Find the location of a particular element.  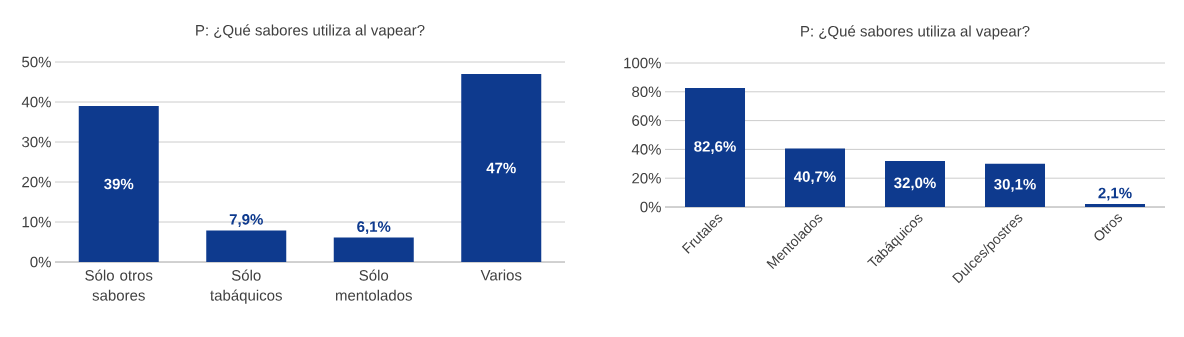

x-tick-label: Sólo mentolados is located at coordinates (373, 285).